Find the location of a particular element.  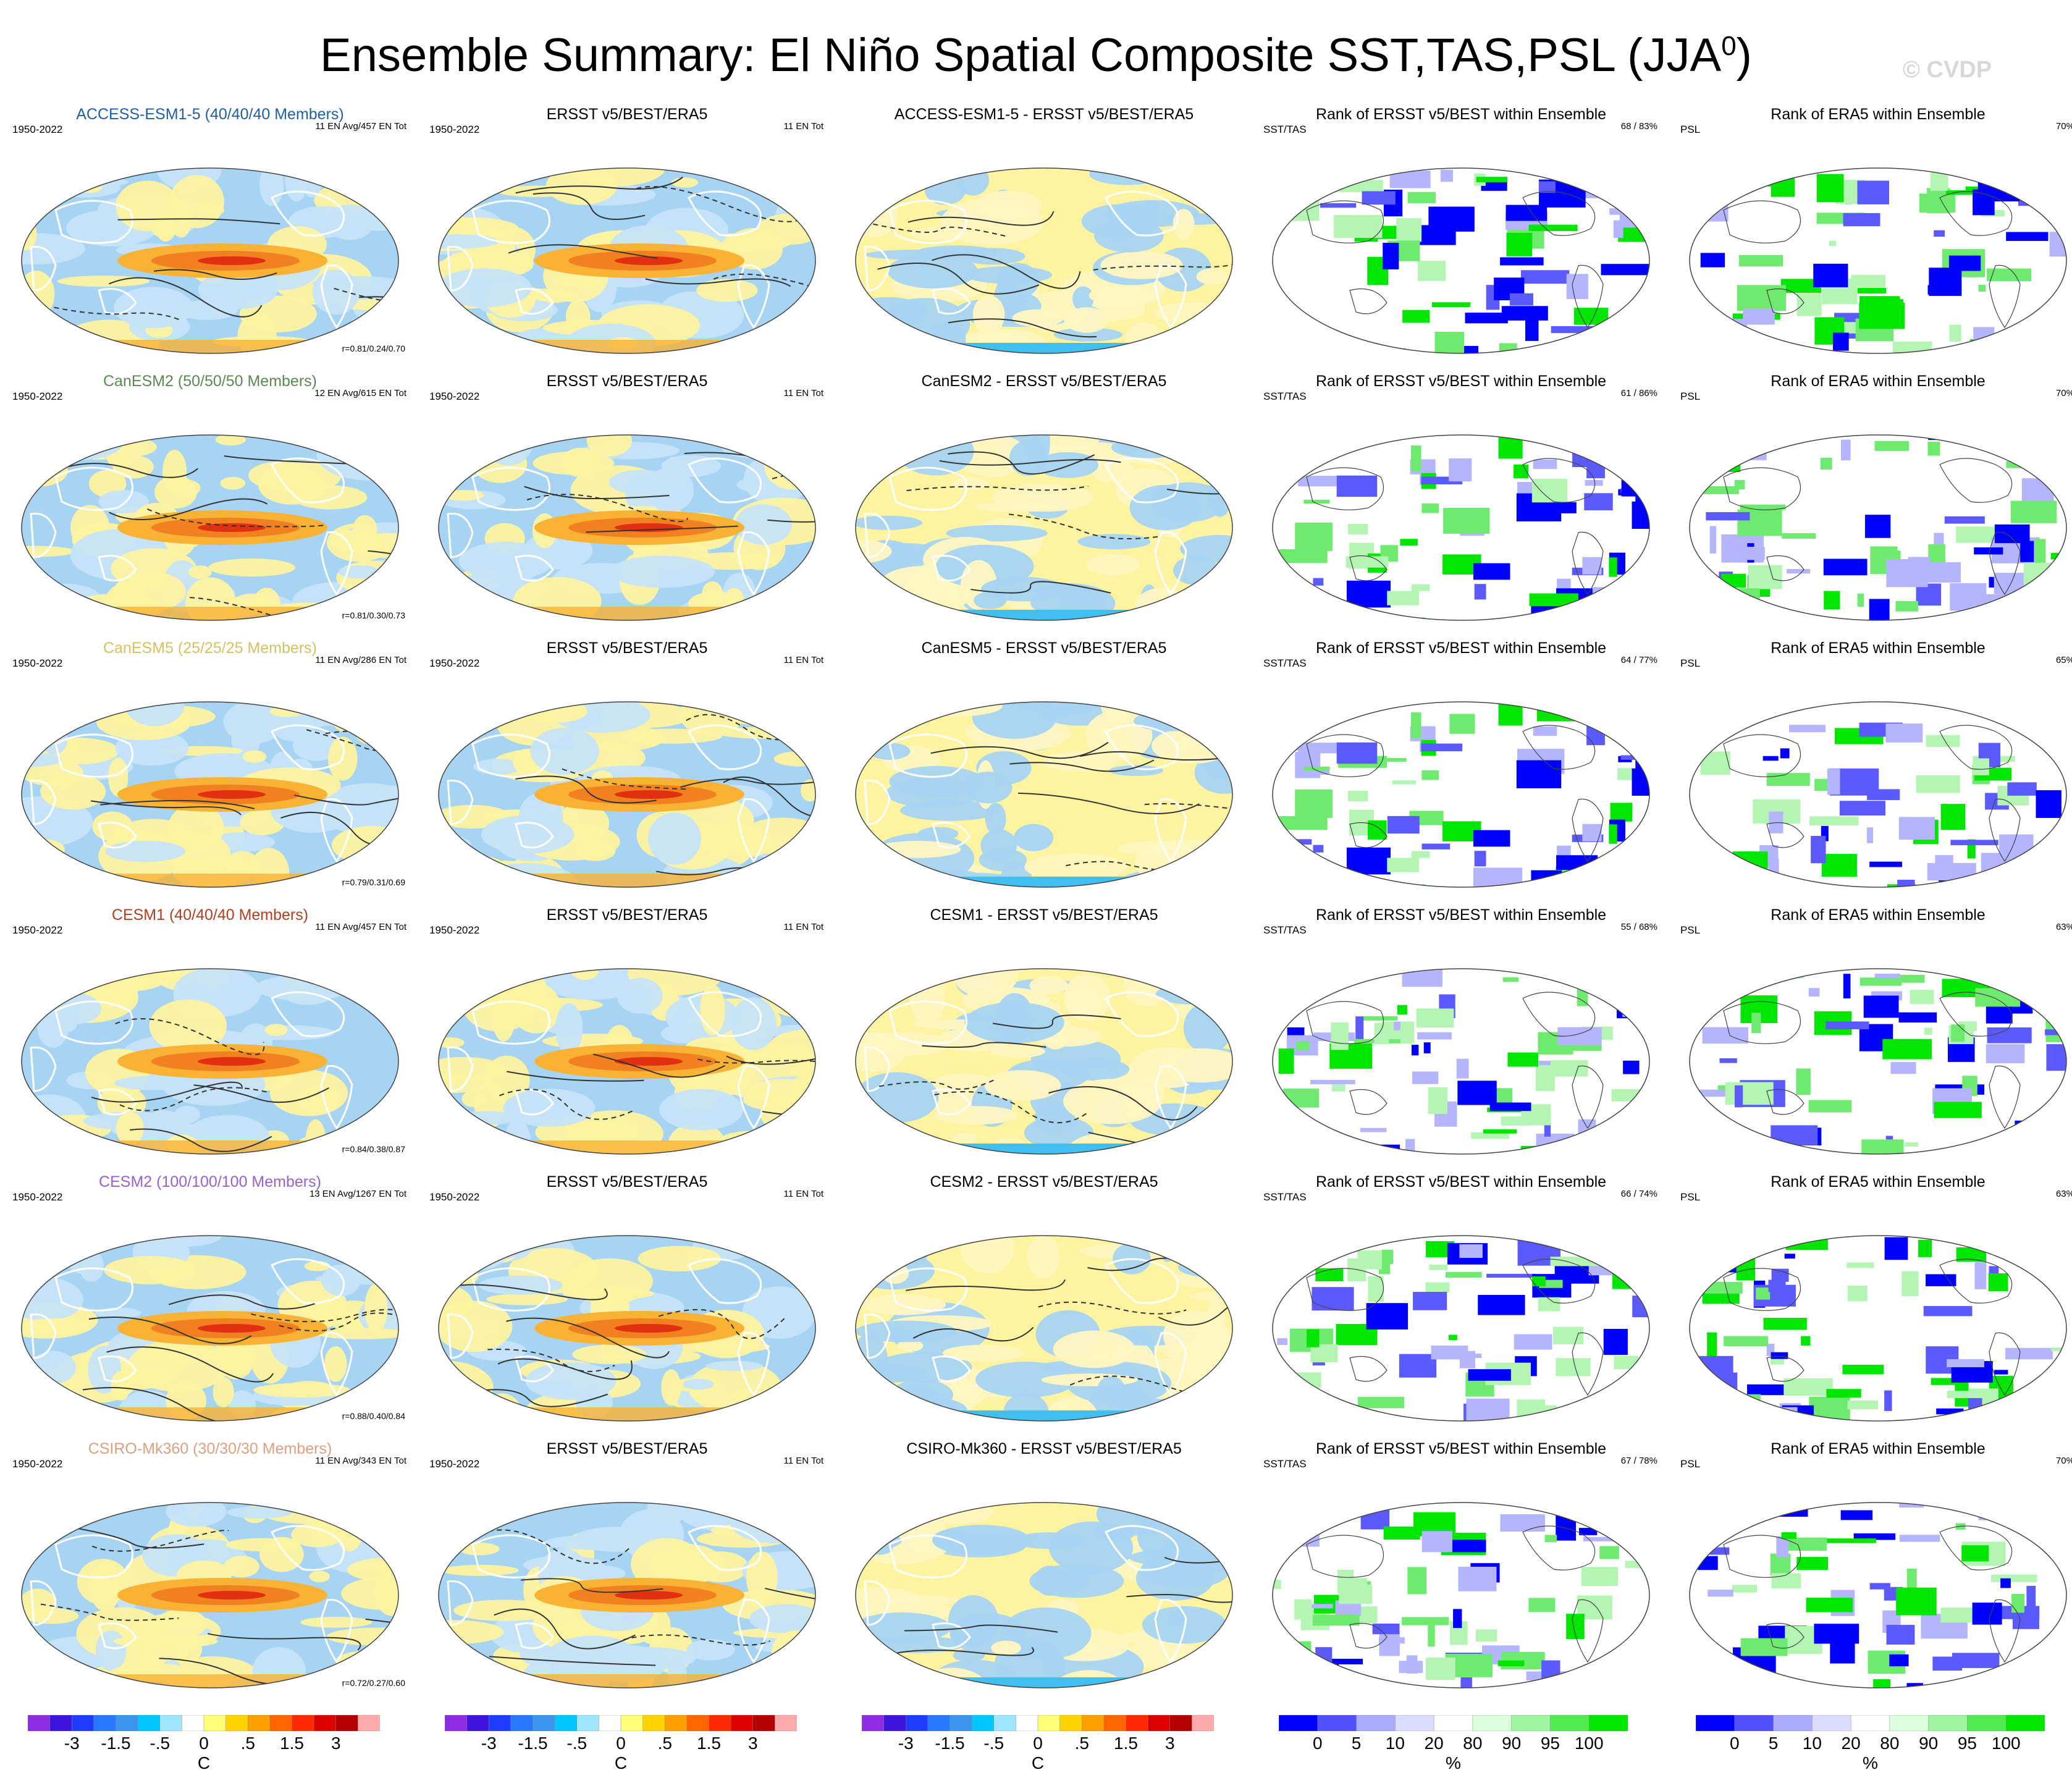

panel-left-label: PSL is located at coordinates (1691, 1197).